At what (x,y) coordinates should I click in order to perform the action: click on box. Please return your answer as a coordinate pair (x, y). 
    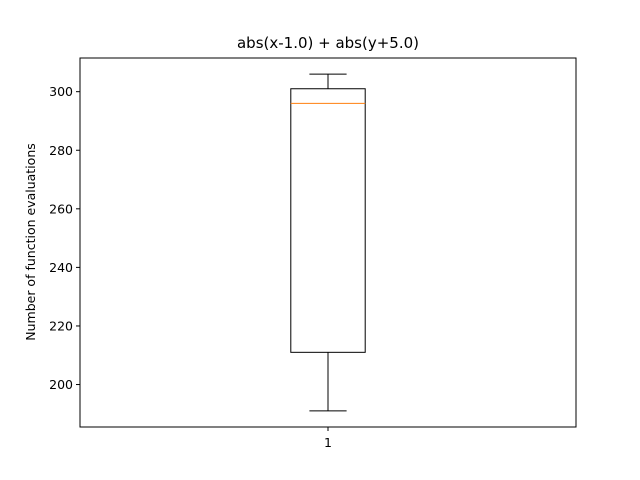
    Looking at the image, I should click on (328, 220).